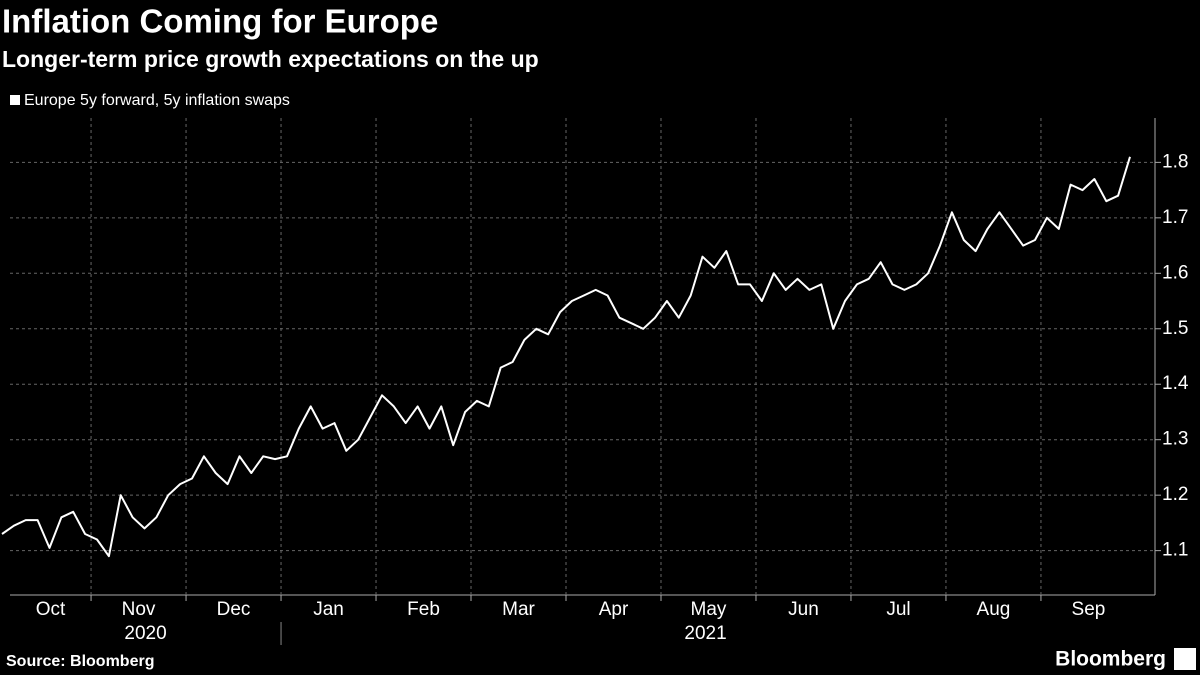 This screenshot has width=1200, height=675. What do you see at coordinates (1175, 272) in the screenshot?
I see `y-tick-label: 1.6` at bounding box center [1175, 272].